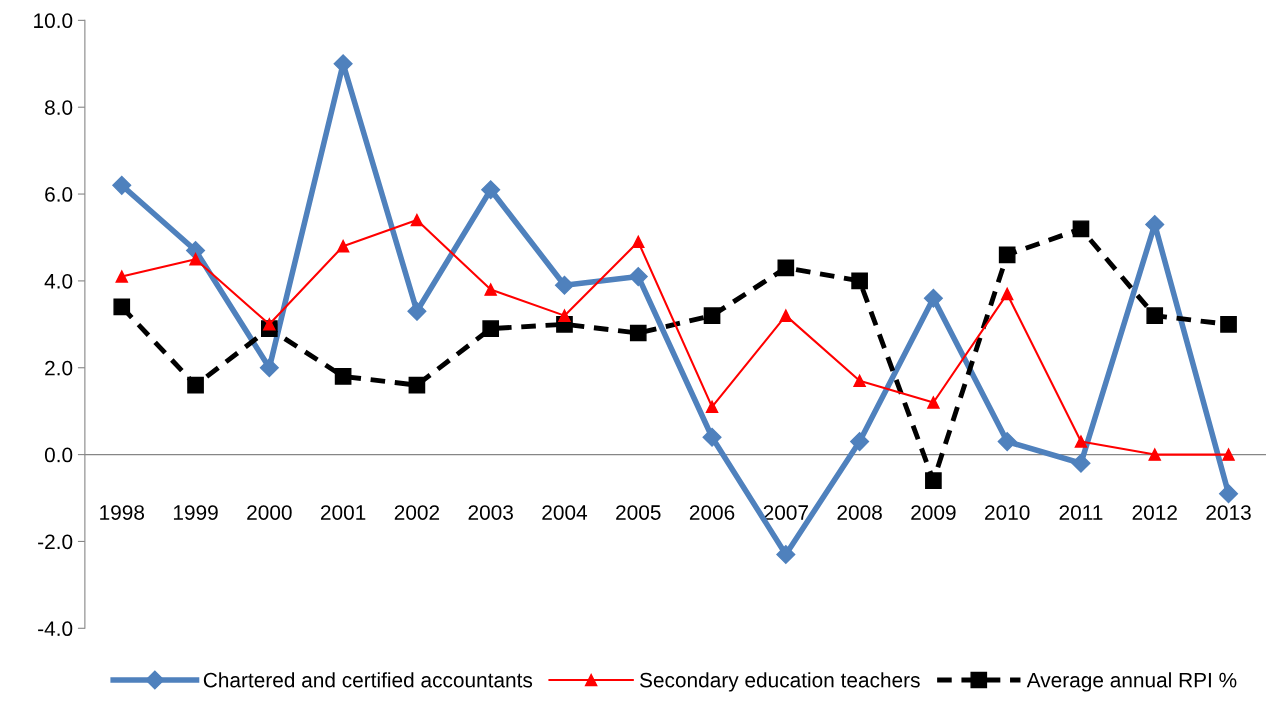 This screenshot has height=702, width=1286. Describe the element at coordinates (1154, 512) in the screenshot. I see `x-tick-label: 2012` at that location.